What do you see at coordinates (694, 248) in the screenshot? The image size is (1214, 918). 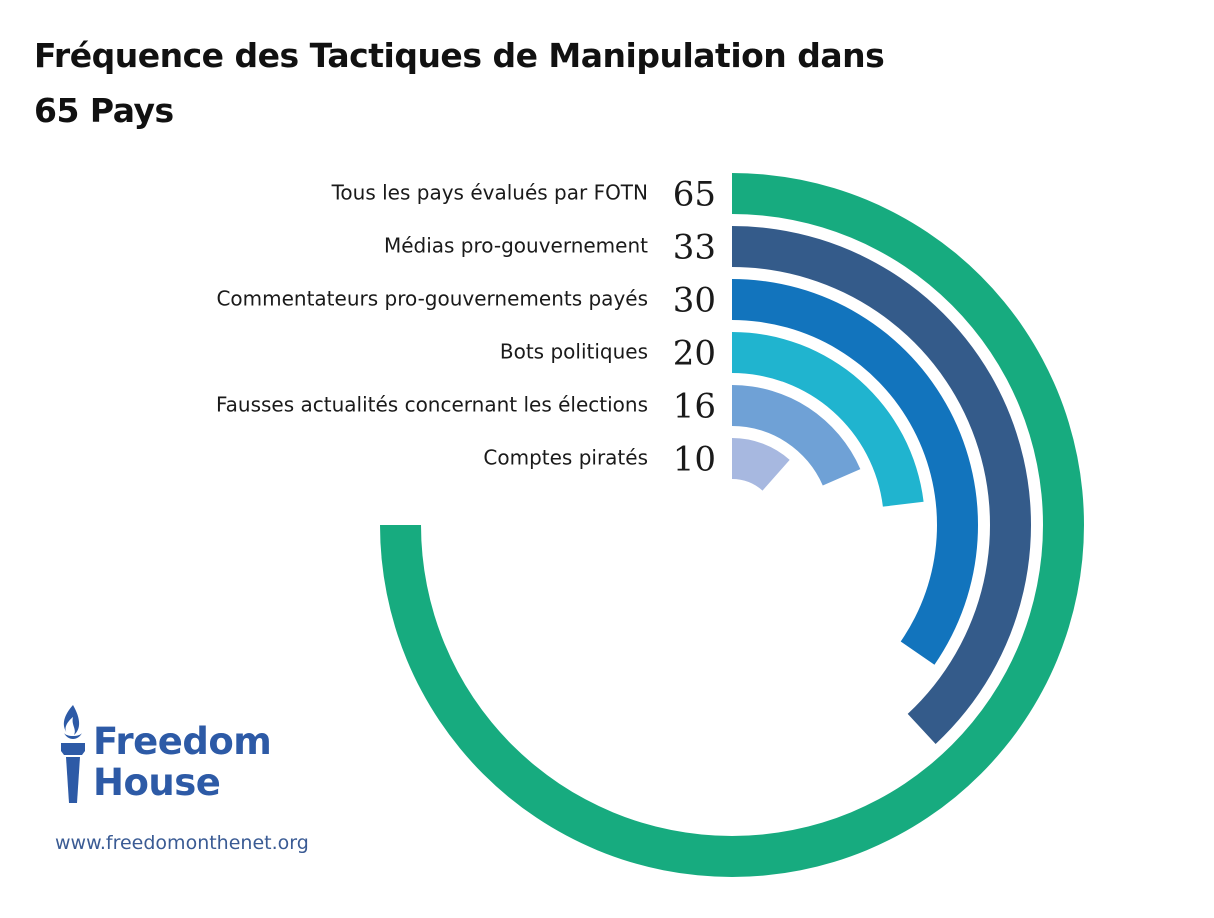 I see `value-label-1: 33` at bounding box center [694, 248].